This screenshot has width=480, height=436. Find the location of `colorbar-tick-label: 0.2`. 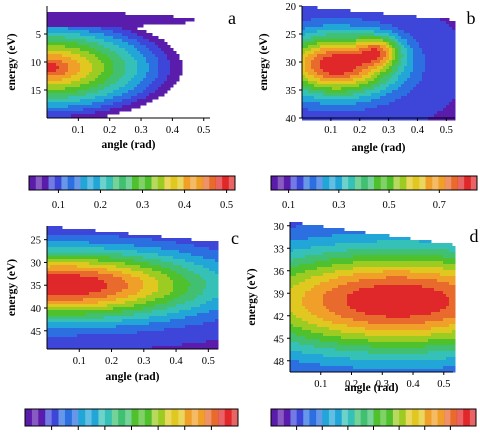

colorbar-tick-label: 0.2 is located at coordinates (100, 205).